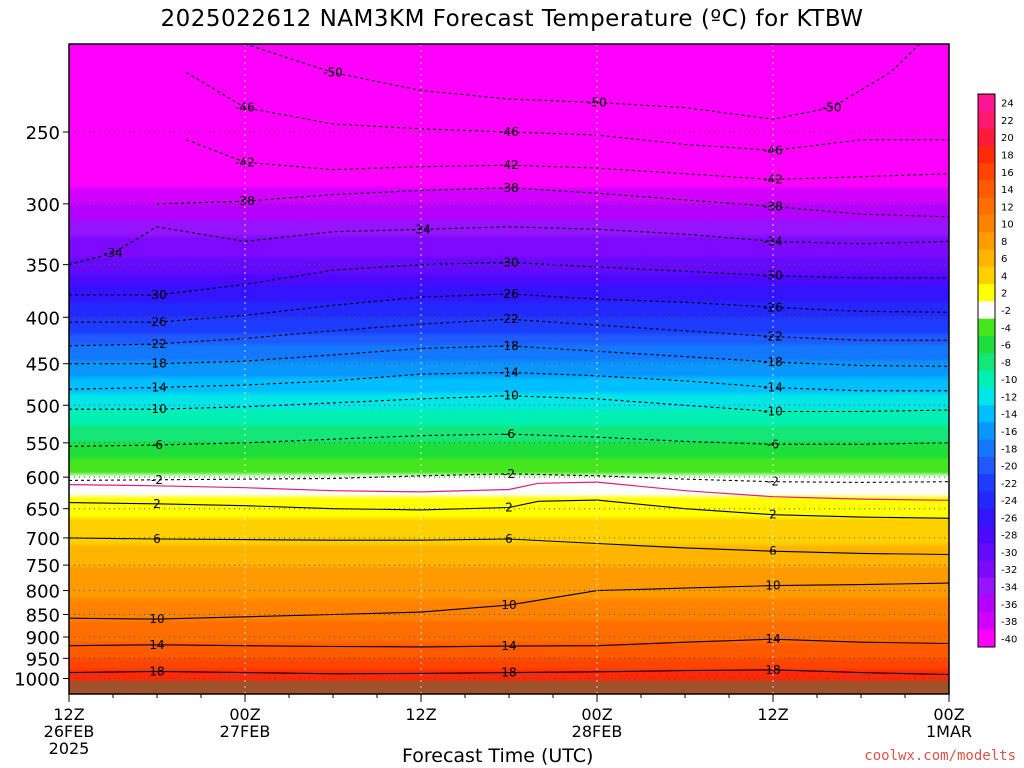 This screenshot has height=768, width=1024. Describe the element at coordinates (157, 539) in the screenshot. I see `contour-label: 6` at that location.